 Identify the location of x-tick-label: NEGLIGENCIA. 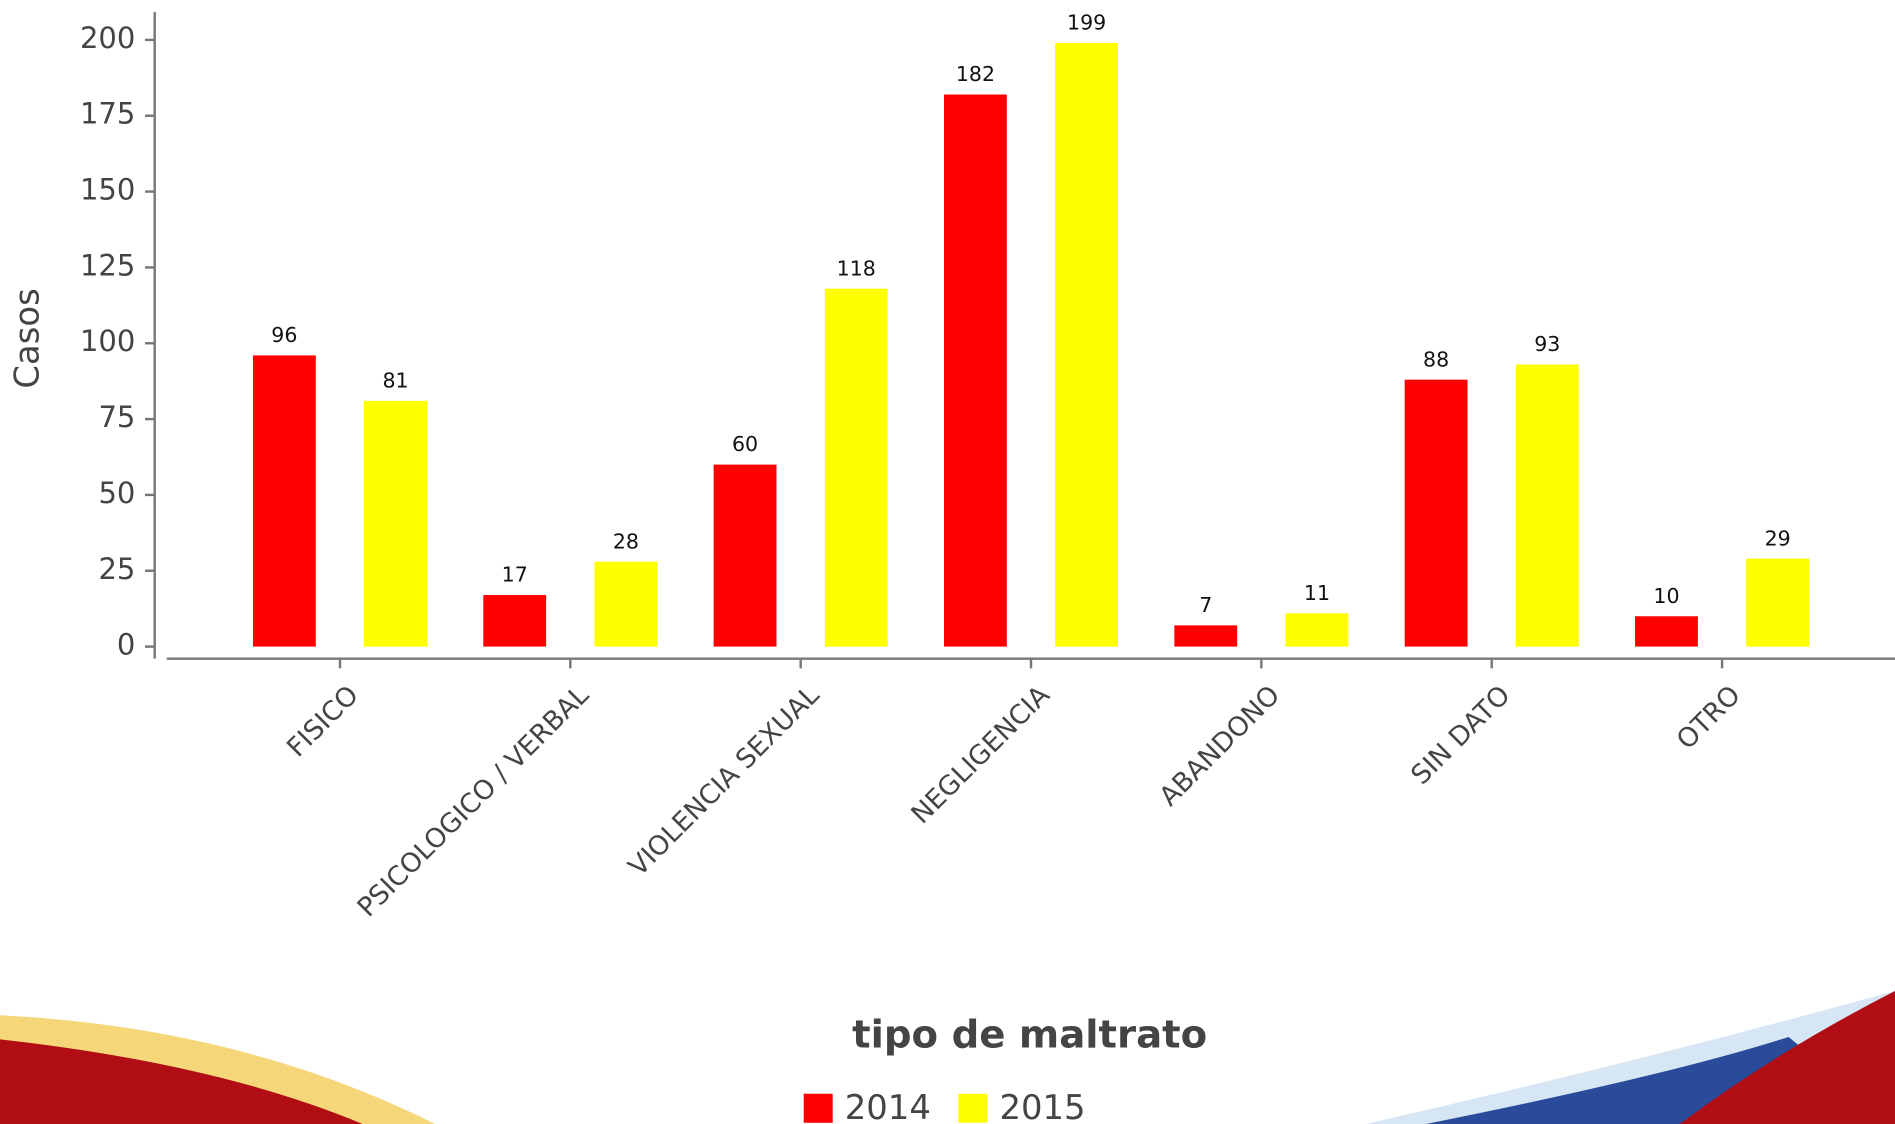
(980, 755).